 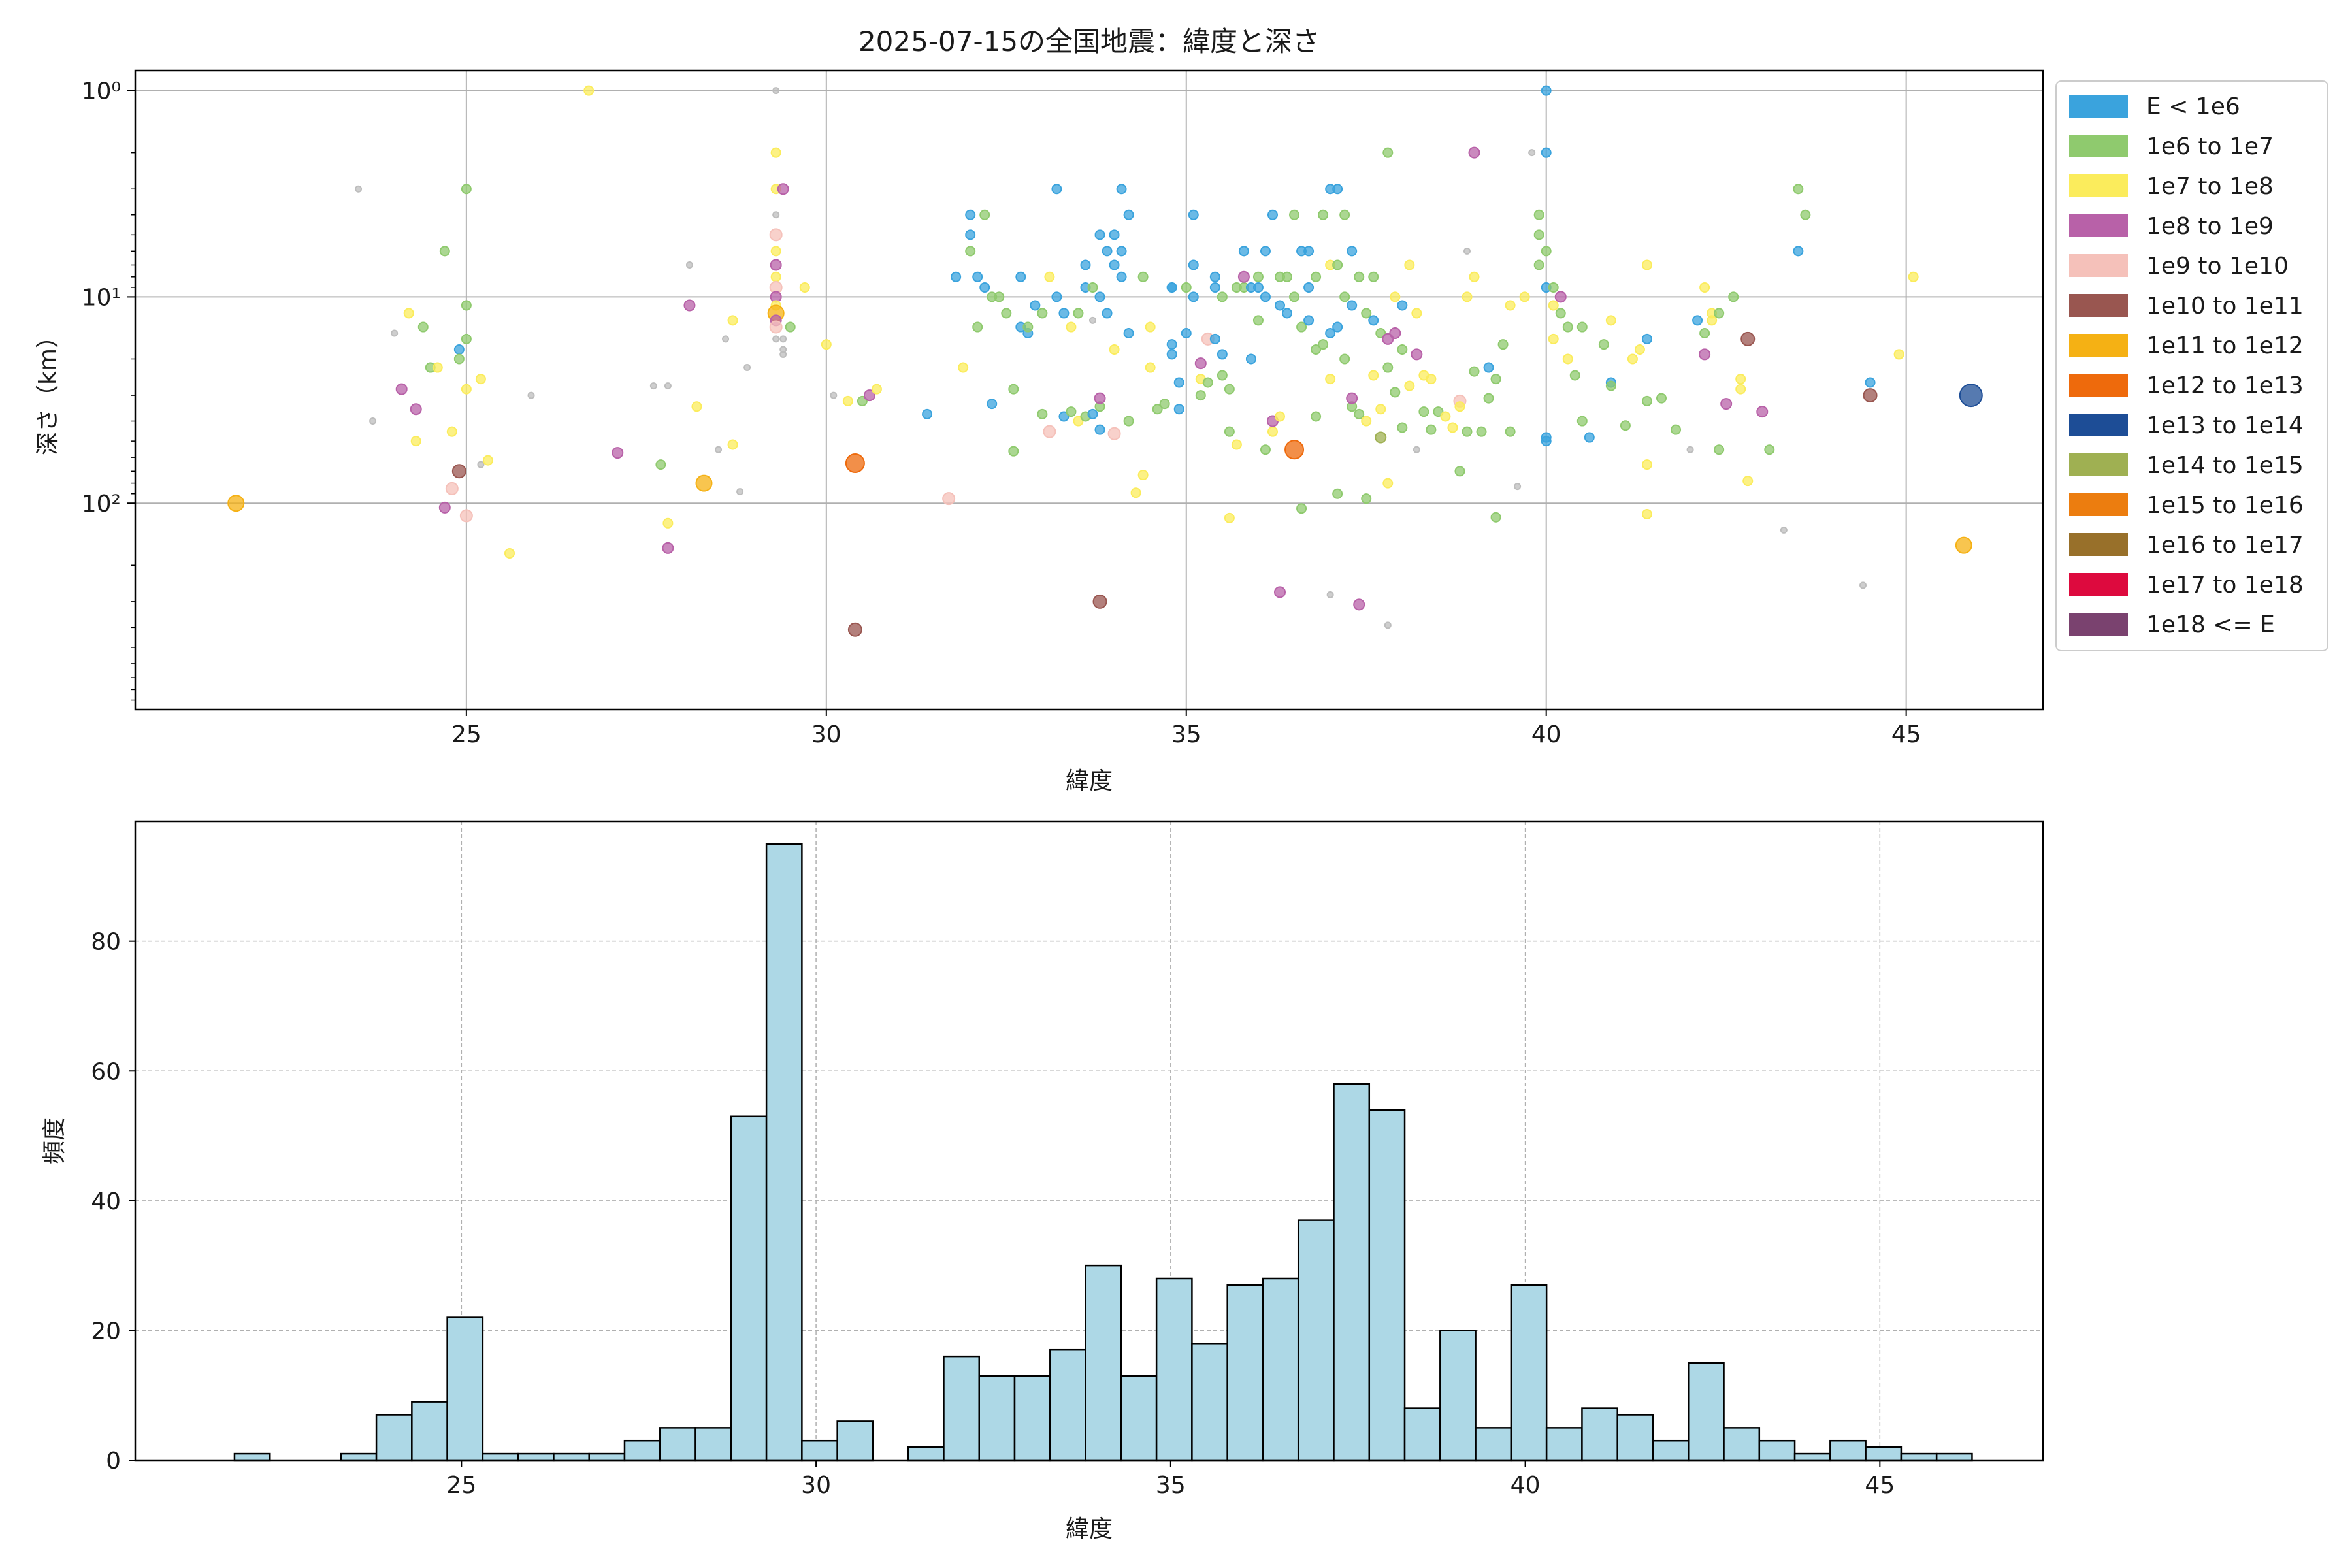 I want to click on histogram-y-tick-label: 40, so click(x=106, y=1201).